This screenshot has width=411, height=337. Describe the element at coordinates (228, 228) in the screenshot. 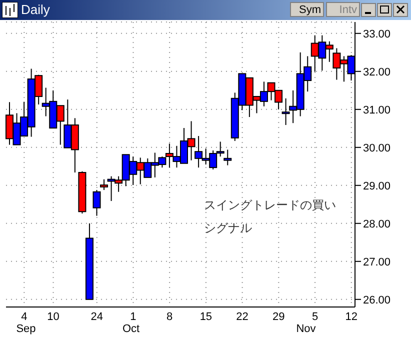

I see `annotation: シグナル` at that location.